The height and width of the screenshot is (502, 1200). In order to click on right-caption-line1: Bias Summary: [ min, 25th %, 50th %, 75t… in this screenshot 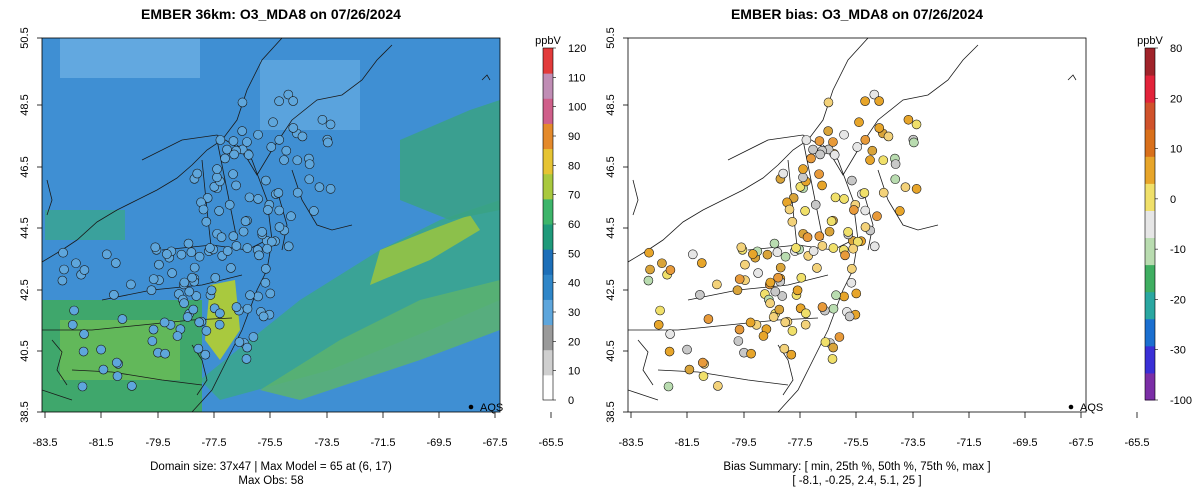, I will do `click(856, 467)`.